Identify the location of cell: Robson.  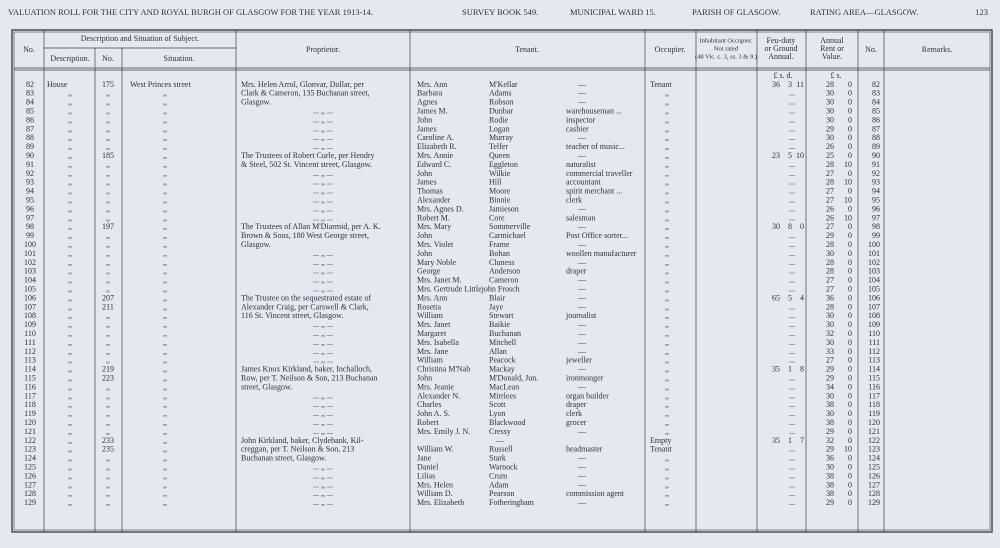
(501, 102).